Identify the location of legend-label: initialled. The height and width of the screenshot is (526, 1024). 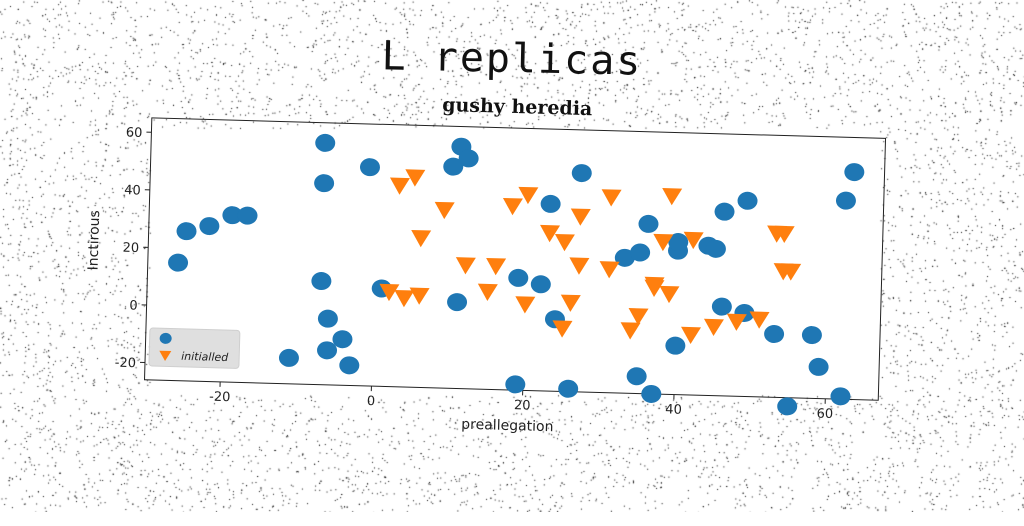
(205, 357).